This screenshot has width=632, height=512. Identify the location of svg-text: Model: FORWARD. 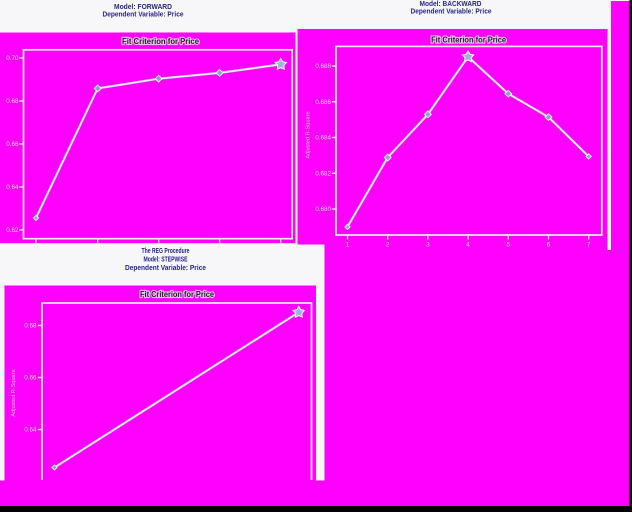
(143, 6).